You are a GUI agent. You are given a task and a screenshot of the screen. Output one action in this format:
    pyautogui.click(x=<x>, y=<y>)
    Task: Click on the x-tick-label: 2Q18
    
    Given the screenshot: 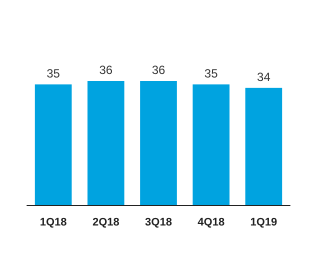 What is the action you would take?
    pyautogui.click(x=106, y=222)
    